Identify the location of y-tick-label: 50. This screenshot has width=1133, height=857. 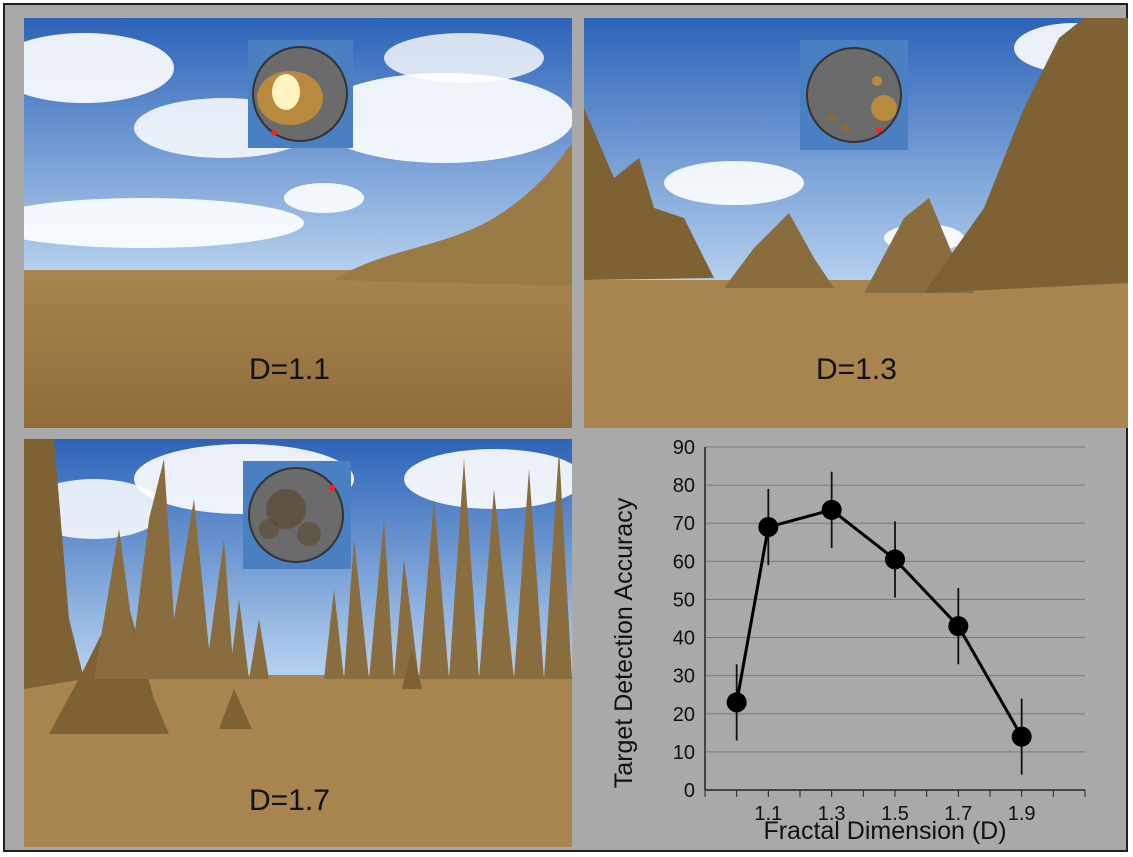
(684, 600).